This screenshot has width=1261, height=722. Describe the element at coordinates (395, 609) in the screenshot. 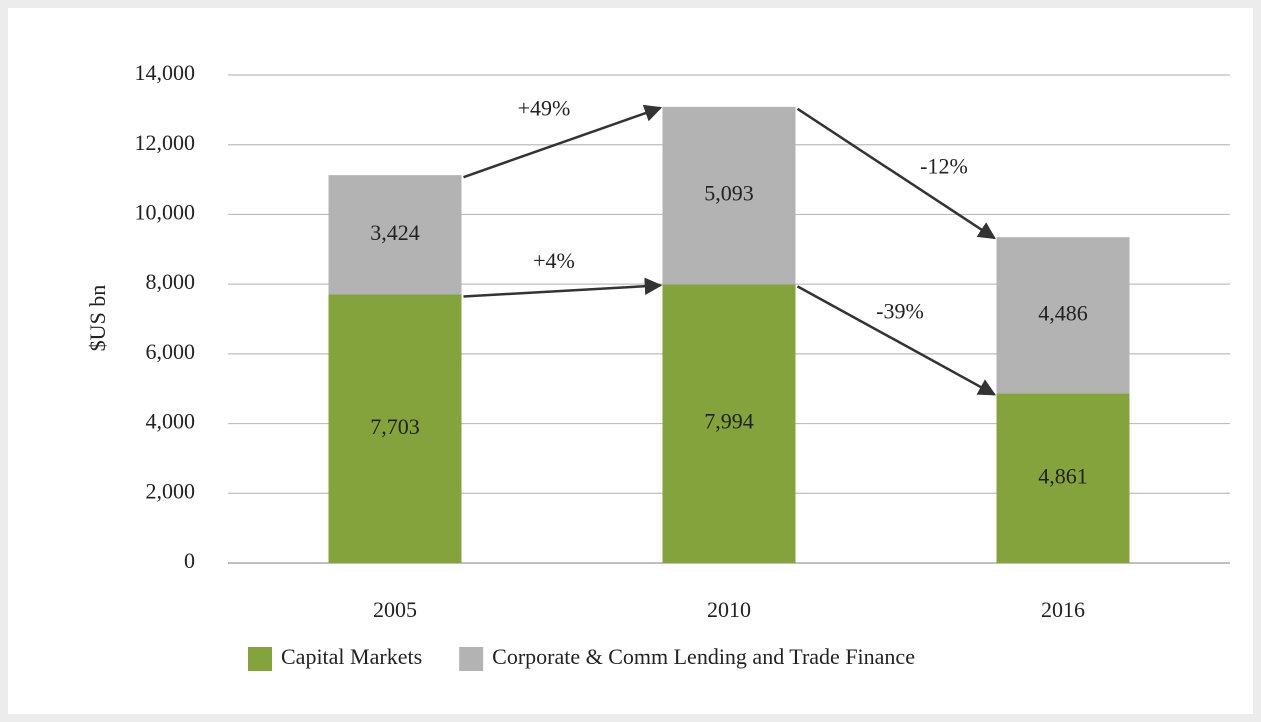

I see `x-tick-label: 2005` at that location.